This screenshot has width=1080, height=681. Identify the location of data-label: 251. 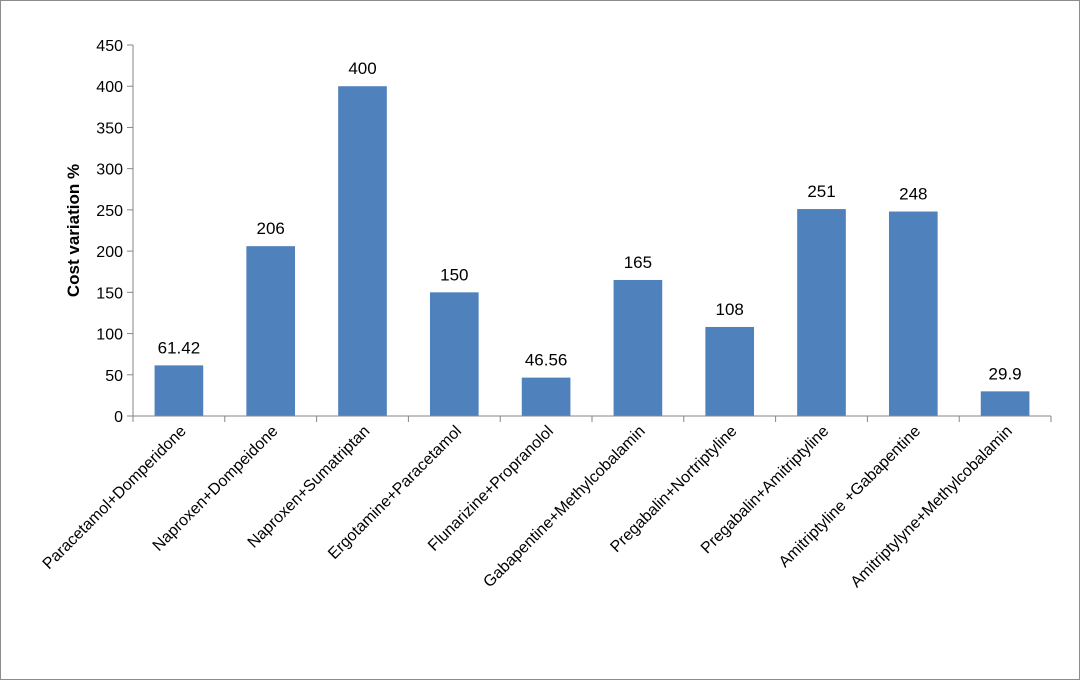
(821, 191).